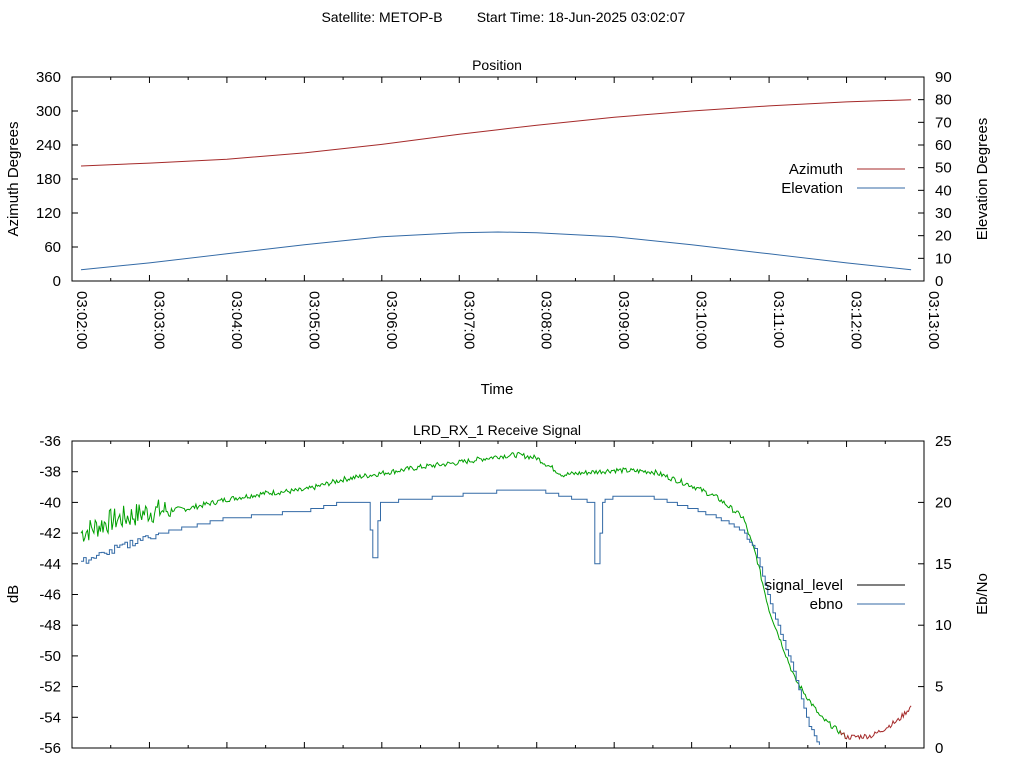  Describe the element at coordinates (52, 247) in the screenshot. I see `y-tick-label: 60` at that location.